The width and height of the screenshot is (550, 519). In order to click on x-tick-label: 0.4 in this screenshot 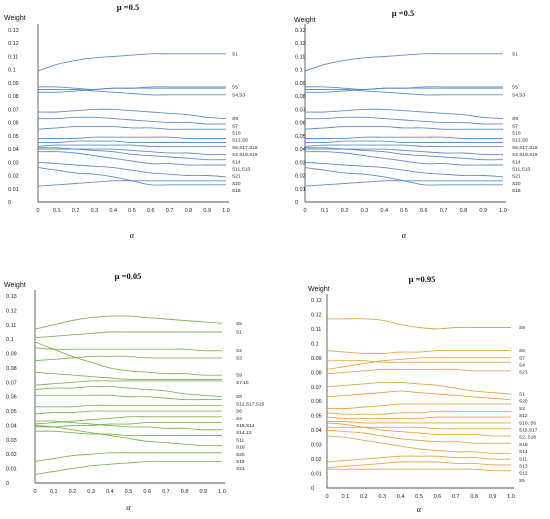, I will do `click(113, 211)`.